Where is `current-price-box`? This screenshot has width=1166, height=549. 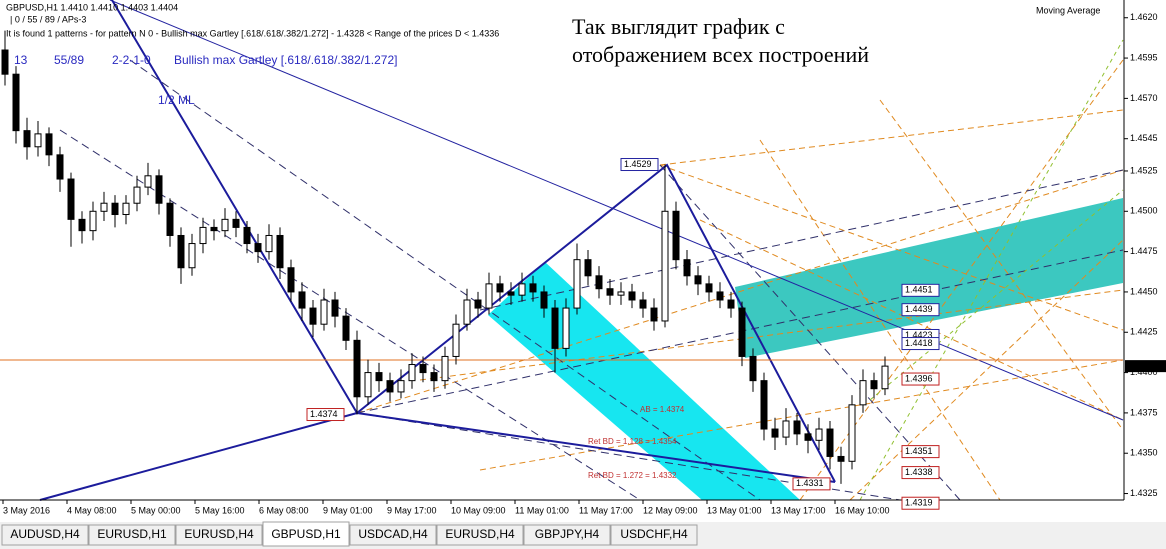 current-price-box is located at coordinates (1145, 366).